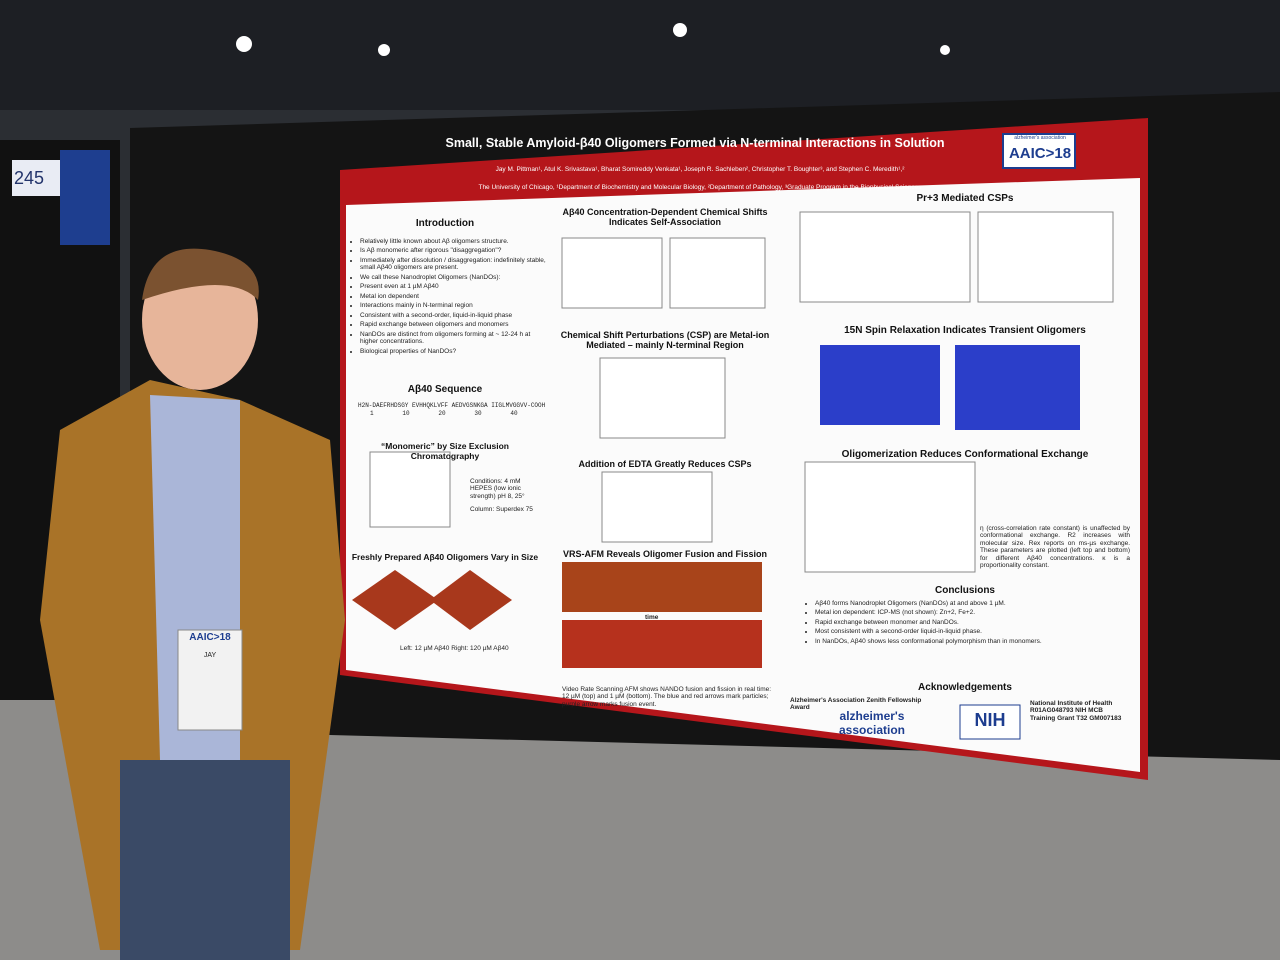 The width and height of the screenshot is (1280, 960). I want to click on ceiling, so click(640, 55).